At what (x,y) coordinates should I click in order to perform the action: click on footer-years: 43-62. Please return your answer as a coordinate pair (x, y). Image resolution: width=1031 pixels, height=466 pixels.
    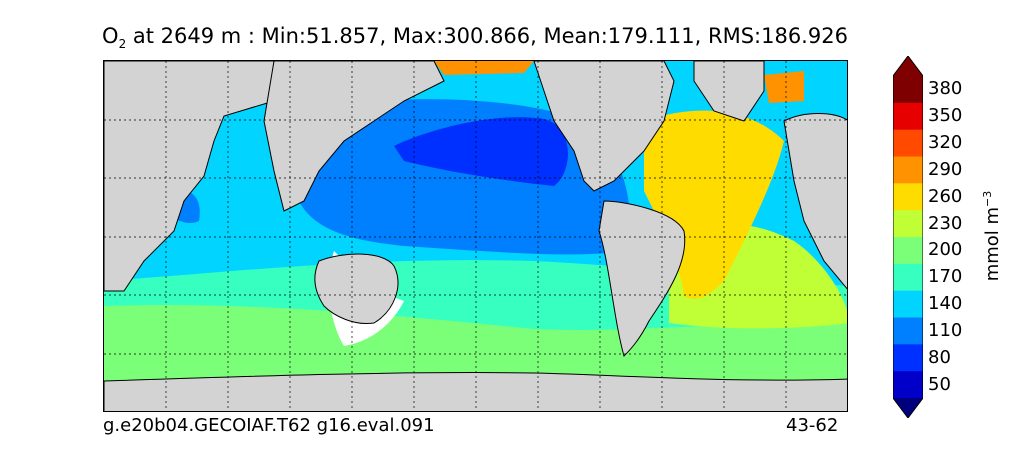
    Looking at the image, I should click on (812, 425).